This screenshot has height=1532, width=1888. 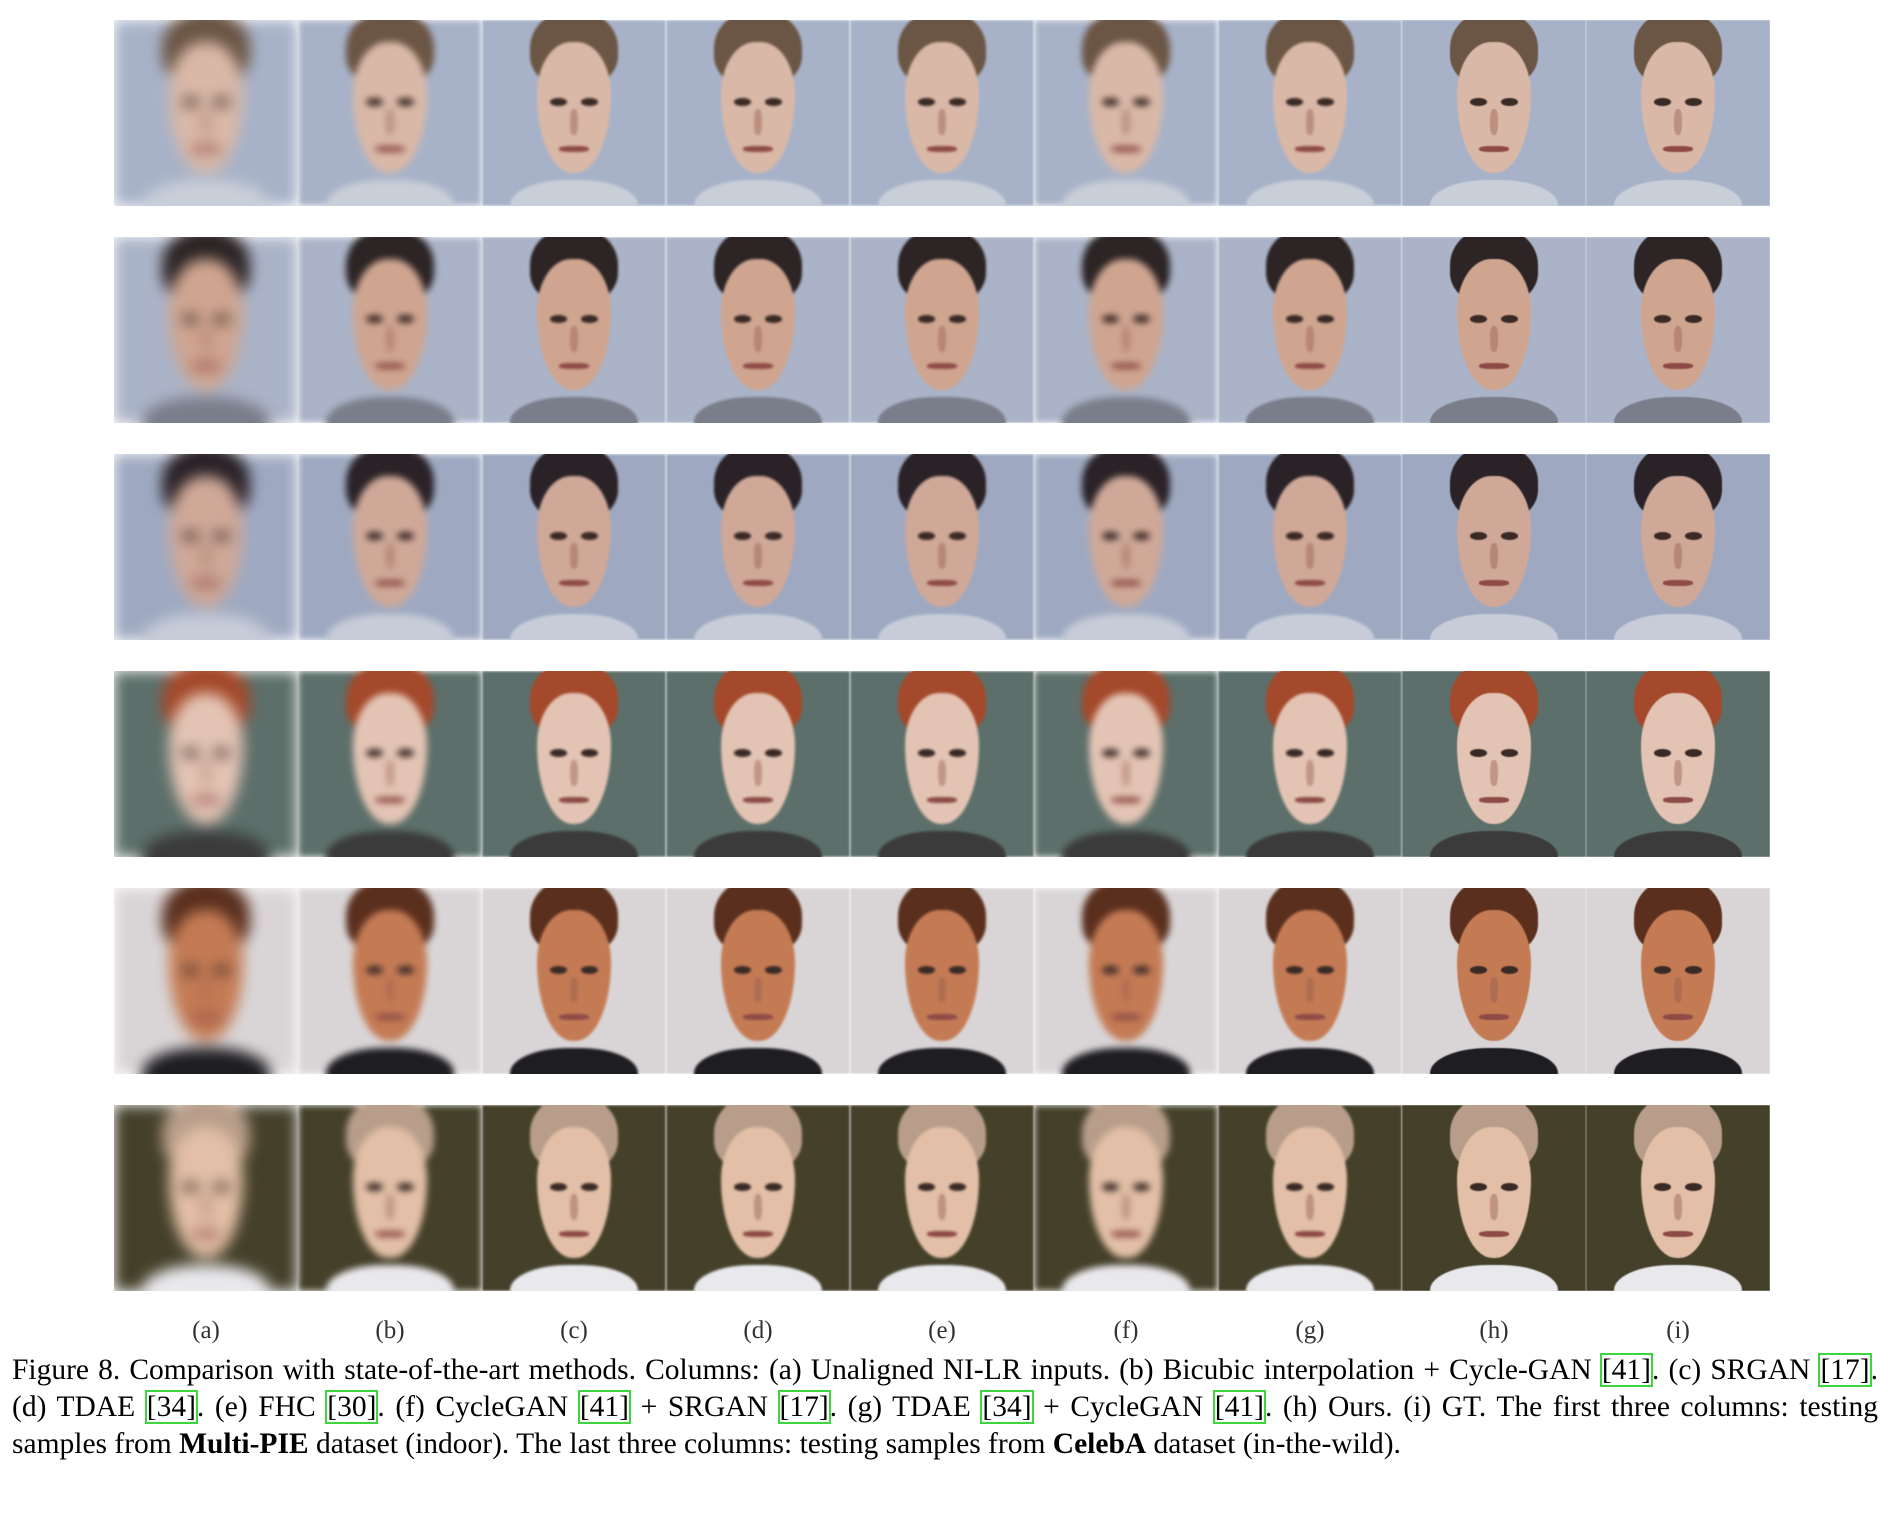 What do you see at coordinates (390, 1330) in the screenshot?
I see `column-label-b: (b)` at bounding box center [390, 1330].